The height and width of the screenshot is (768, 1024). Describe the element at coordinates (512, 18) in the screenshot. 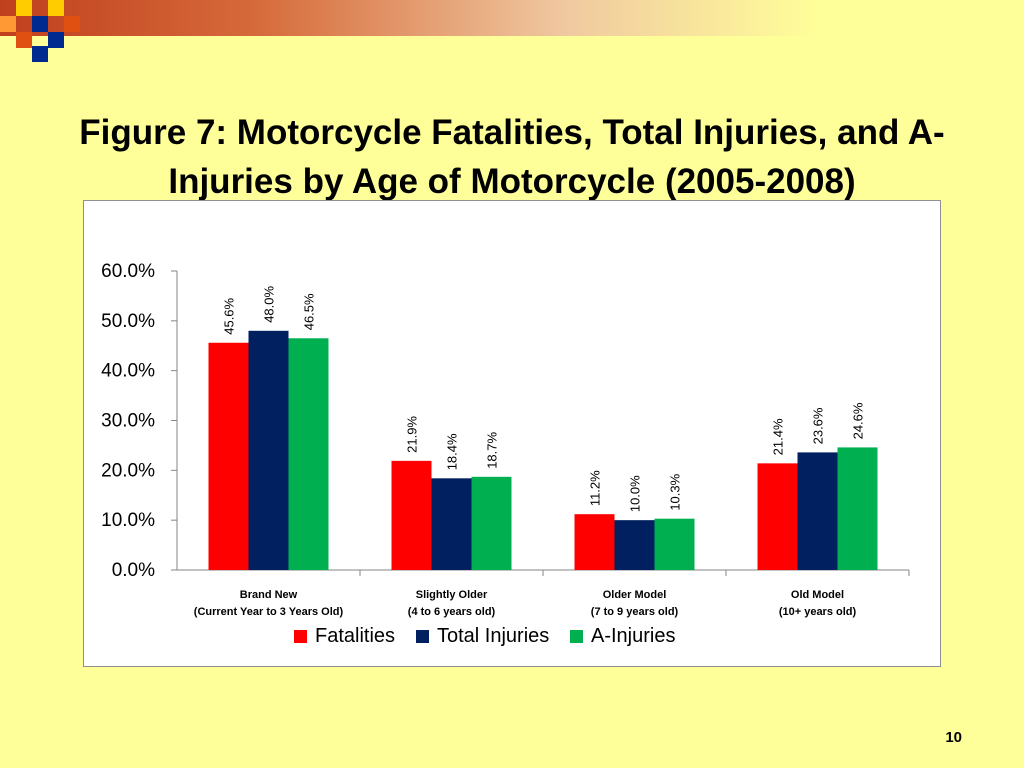

I see `title-banner` at that location.